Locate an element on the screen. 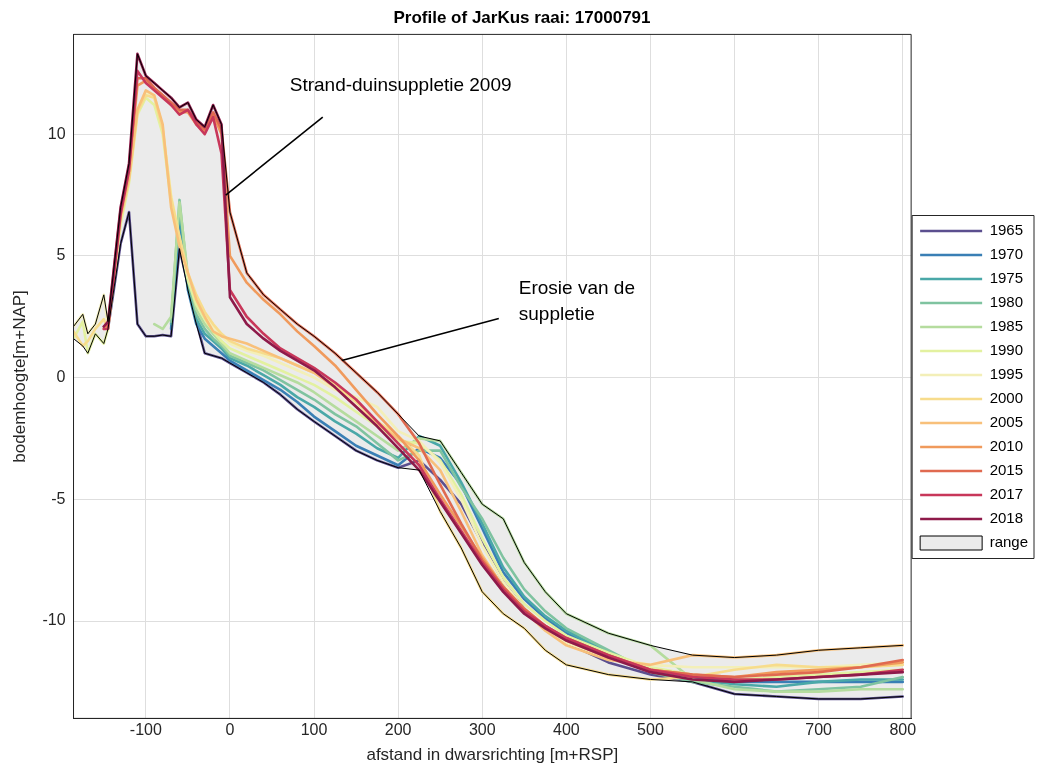 The height and width of the screenshot is (776, 1042). legend-label: 1965 is located at coordinates (1006, 230).